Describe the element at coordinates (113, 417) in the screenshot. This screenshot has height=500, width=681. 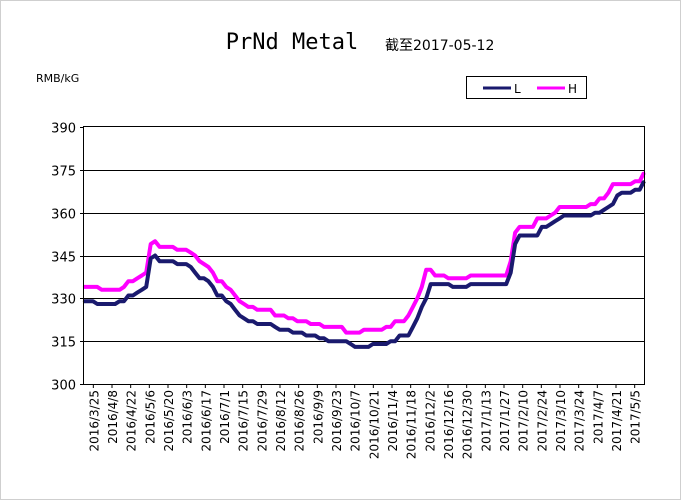
I see `x-tick-label: 2016/4/8` at that location.